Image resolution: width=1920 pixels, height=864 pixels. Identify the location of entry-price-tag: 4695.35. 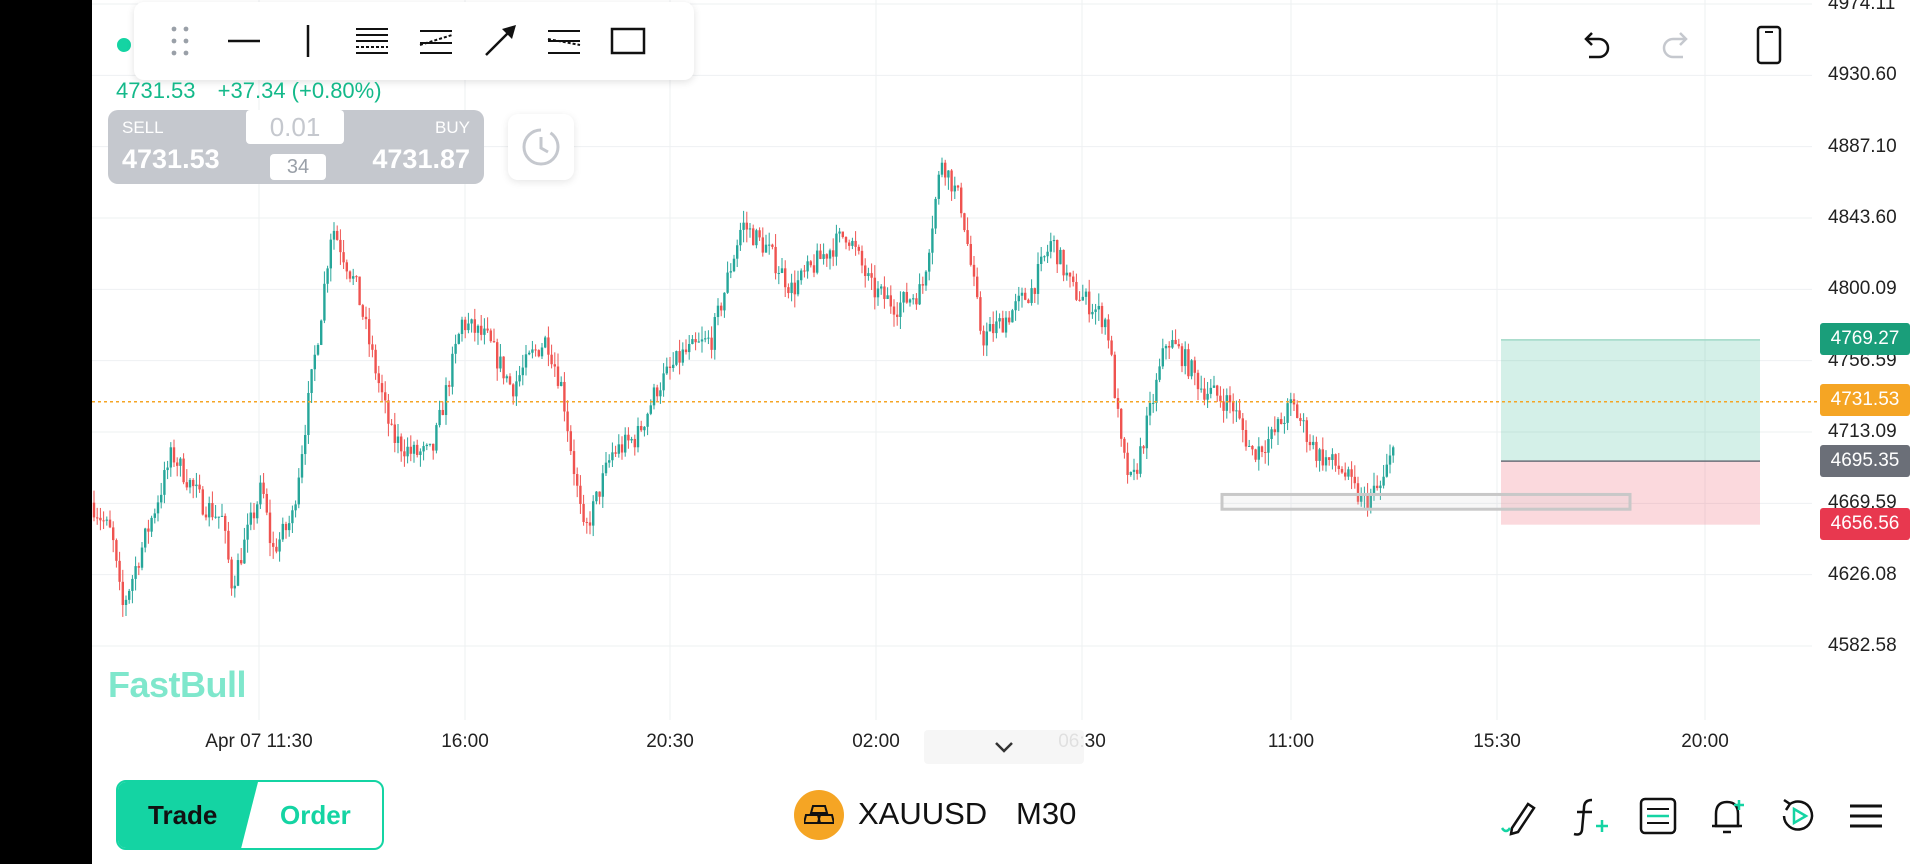
(1865, 461).